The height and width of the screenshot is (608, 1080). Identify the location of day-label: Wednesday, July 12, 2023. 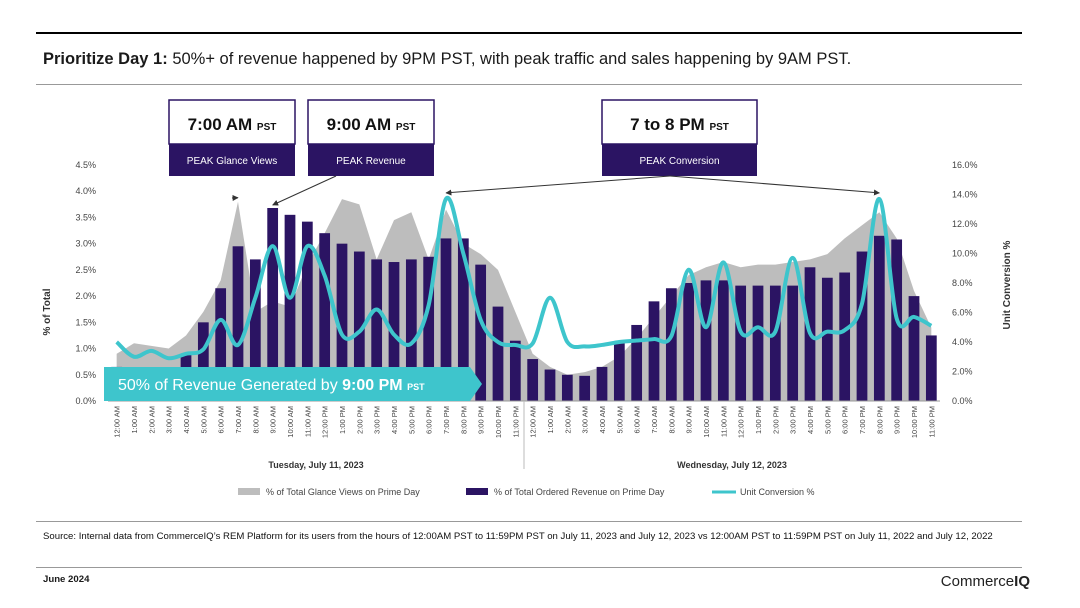
(732, 465).